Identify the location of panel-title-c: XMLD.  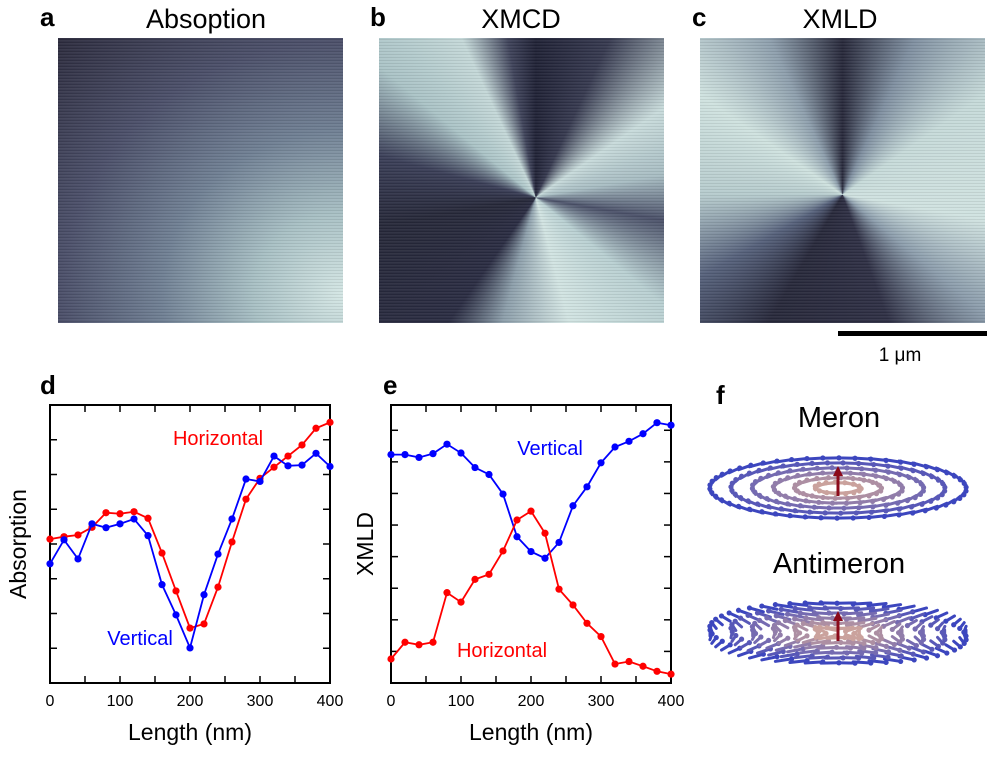
(840, 19).